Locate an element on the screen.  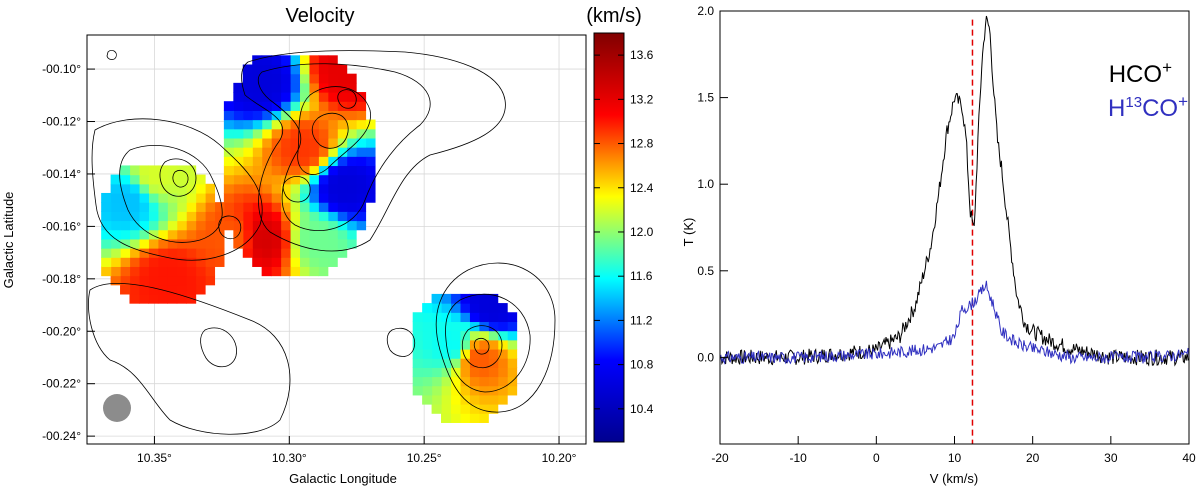
map-title: Velocity is located at coordinates (320, 16).